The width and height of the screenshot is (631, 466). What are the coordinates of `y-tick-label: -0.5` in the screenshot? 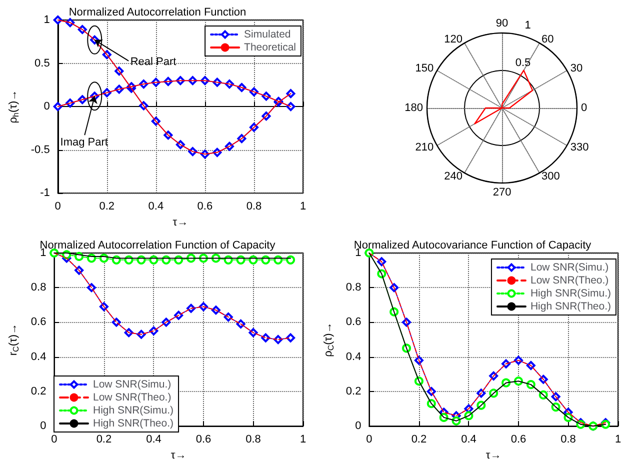 It's located at (40, 150).